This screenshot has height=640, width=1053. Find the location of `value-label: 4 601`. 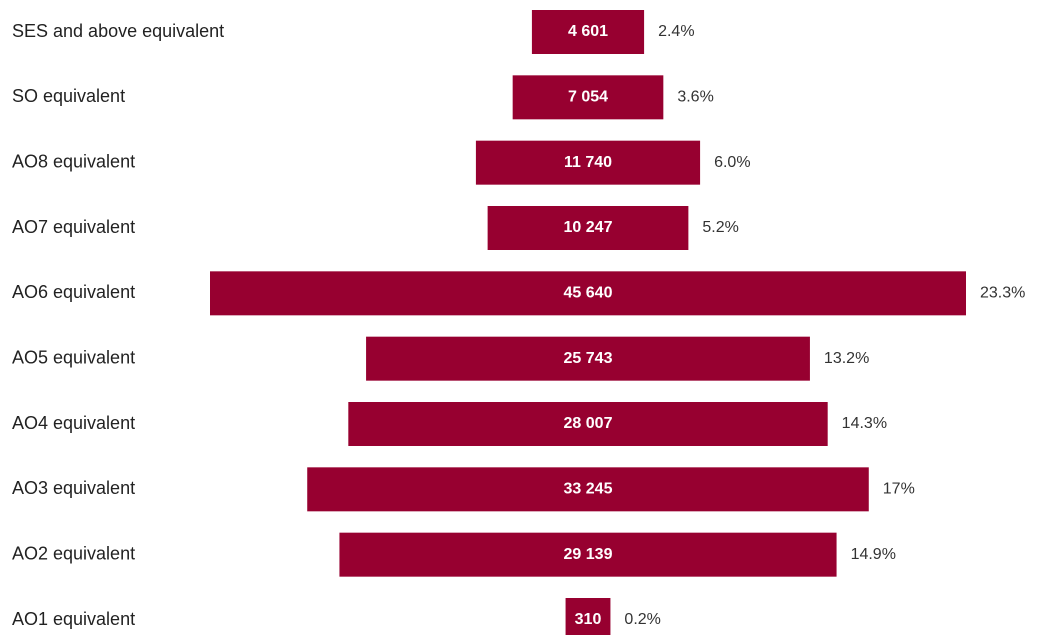

value-label: 4 601 is located at coordinates (588, 31).